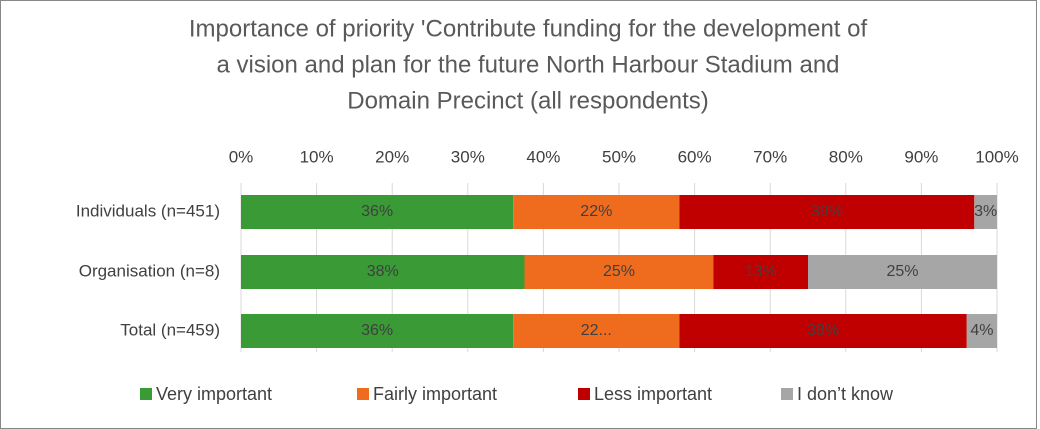  Describe the element at coordinates (845, 394) in the screenshot. I see `legend-label: I don’t know` at that location.